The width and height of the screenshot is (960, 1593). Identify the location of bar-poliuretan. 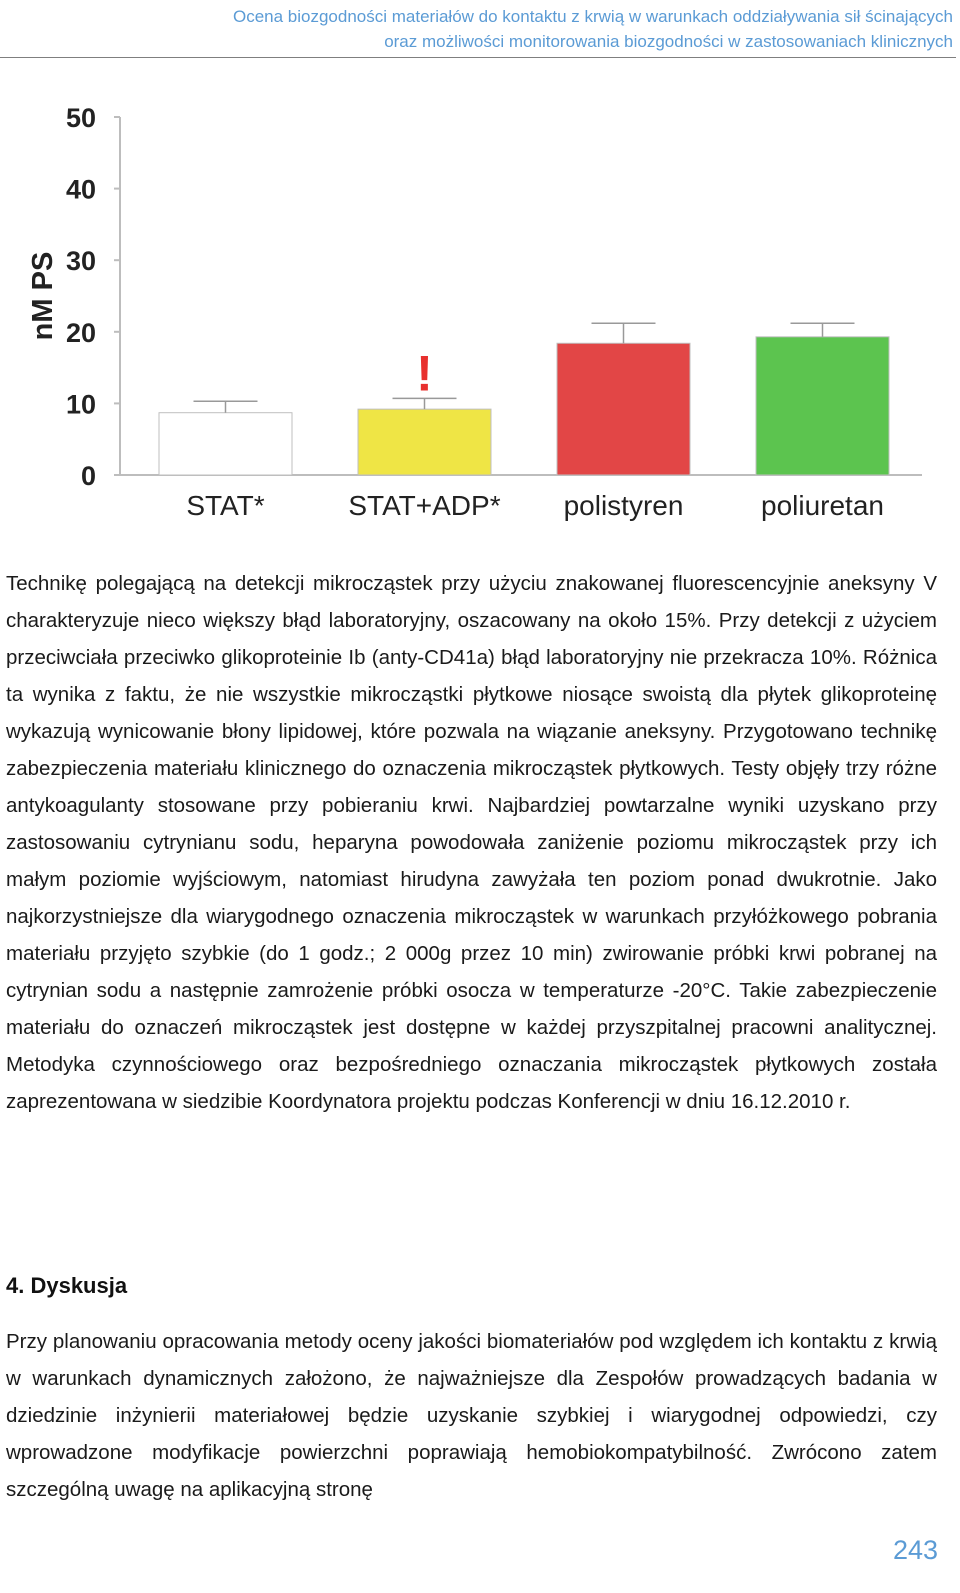
(822, 406).